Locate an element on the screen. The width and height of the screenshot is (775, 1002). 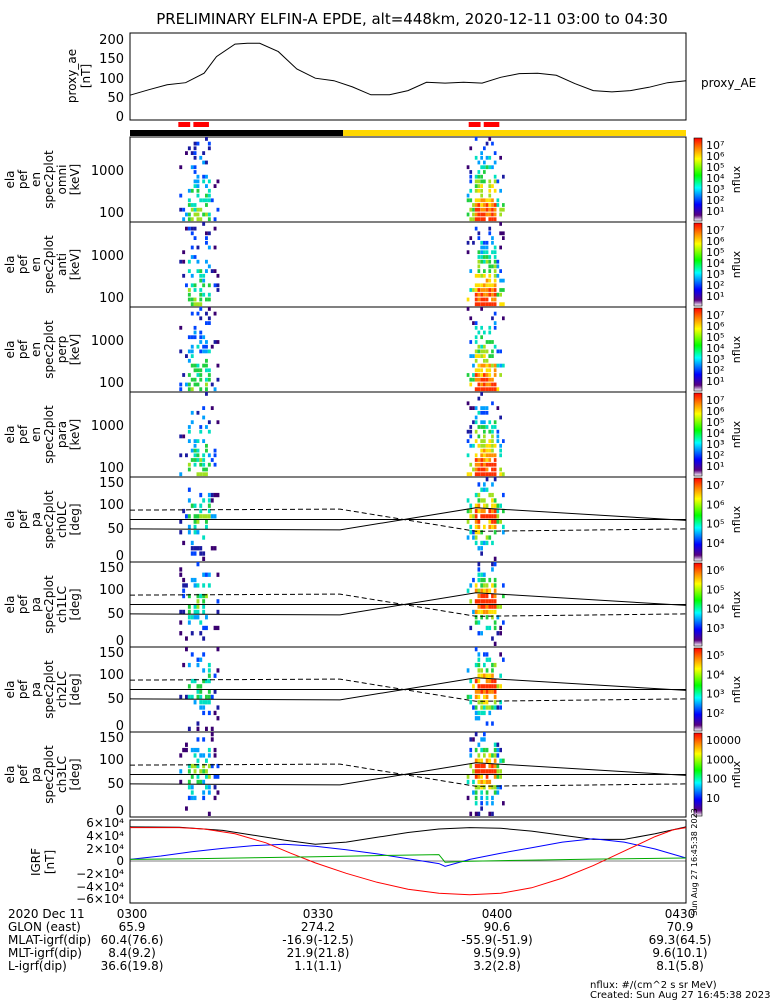
colorbar-5-tick-2: 10⁴ is located at coordinates (715, 609).